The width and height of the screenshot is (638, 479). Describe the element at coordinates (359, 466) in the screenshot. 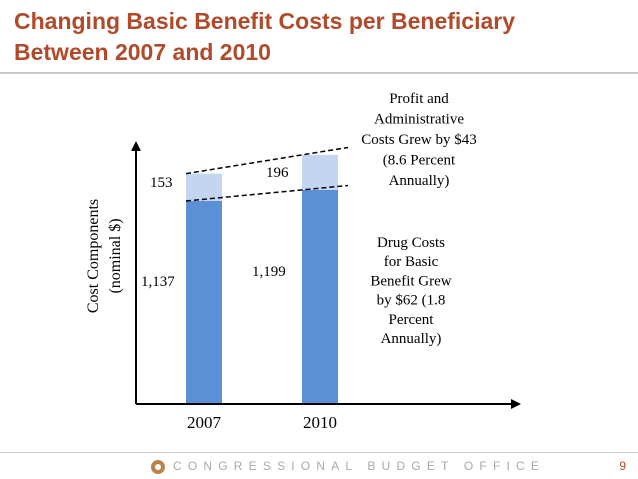

I see `organization-name: CONGRESSIONAL BUDGET OFFICE` at that location.